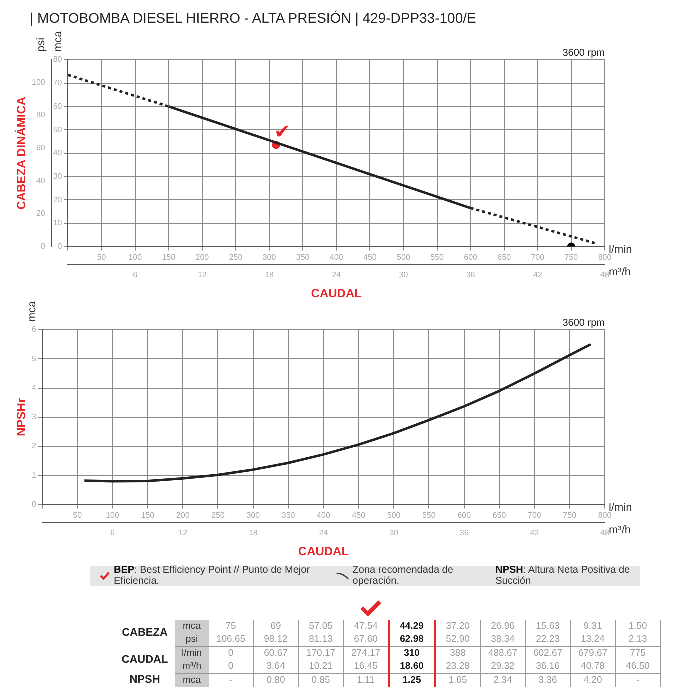 This screenshot has height=700, width=700. Describe the element at coordinates (303, 257) in the screenshot. I see `x-tick-label: 350` at that location.